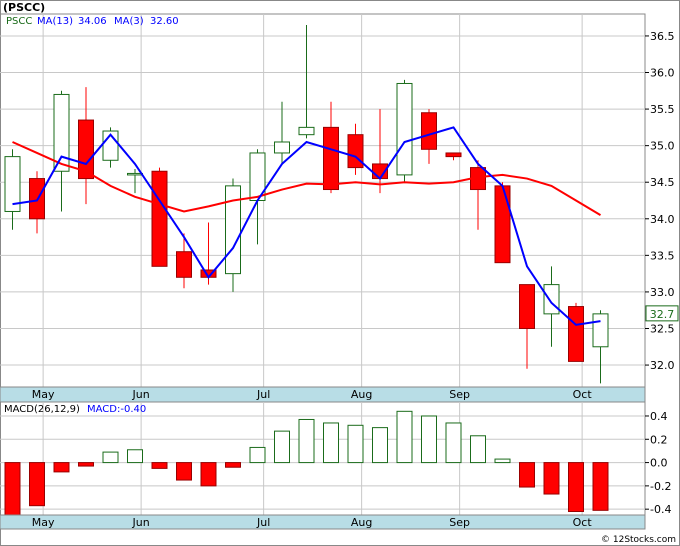 The width and height of the screenshot is (680, 546). I want to click on price-y-tick-label: 32.5, so click(662, 328).